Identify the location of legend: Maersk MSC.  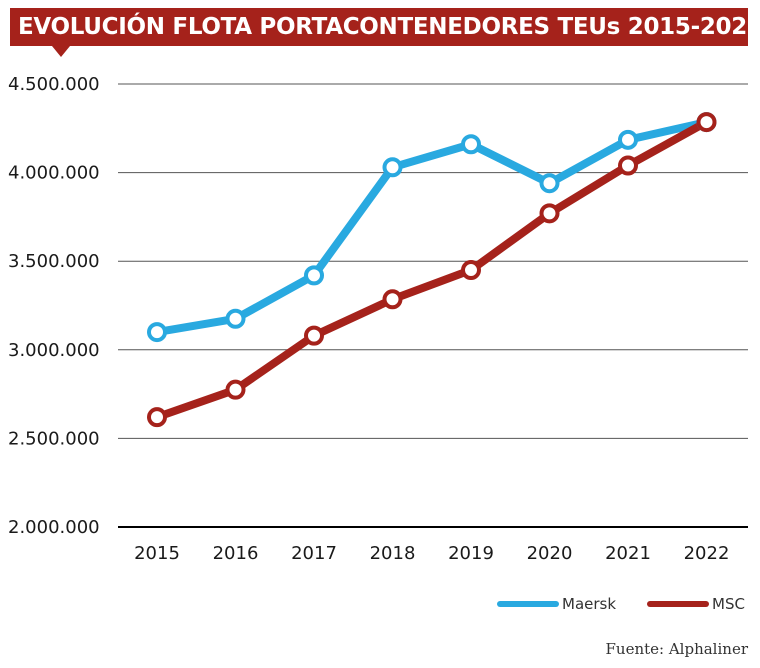
(621, 604).